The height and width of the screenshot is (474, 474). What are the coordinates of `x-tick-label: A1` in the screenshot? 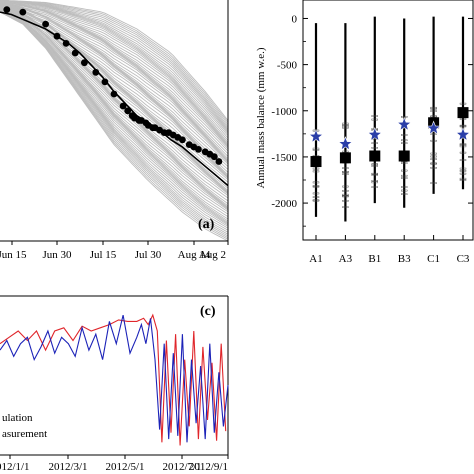 It's located at (315, 259).